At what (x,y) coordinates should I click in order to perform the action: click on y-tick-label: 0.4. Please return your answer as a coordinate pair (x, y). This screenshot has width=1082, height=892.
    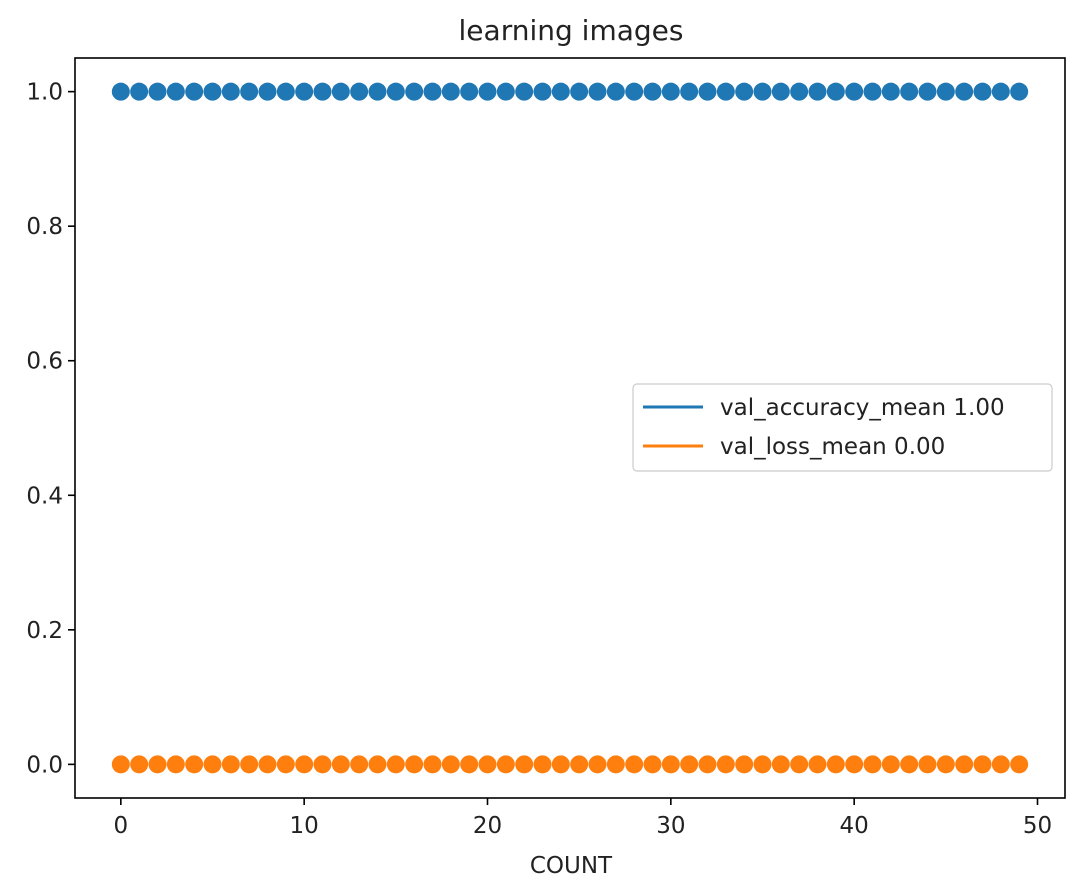
    Looking at the image, I should click on (44, 496).